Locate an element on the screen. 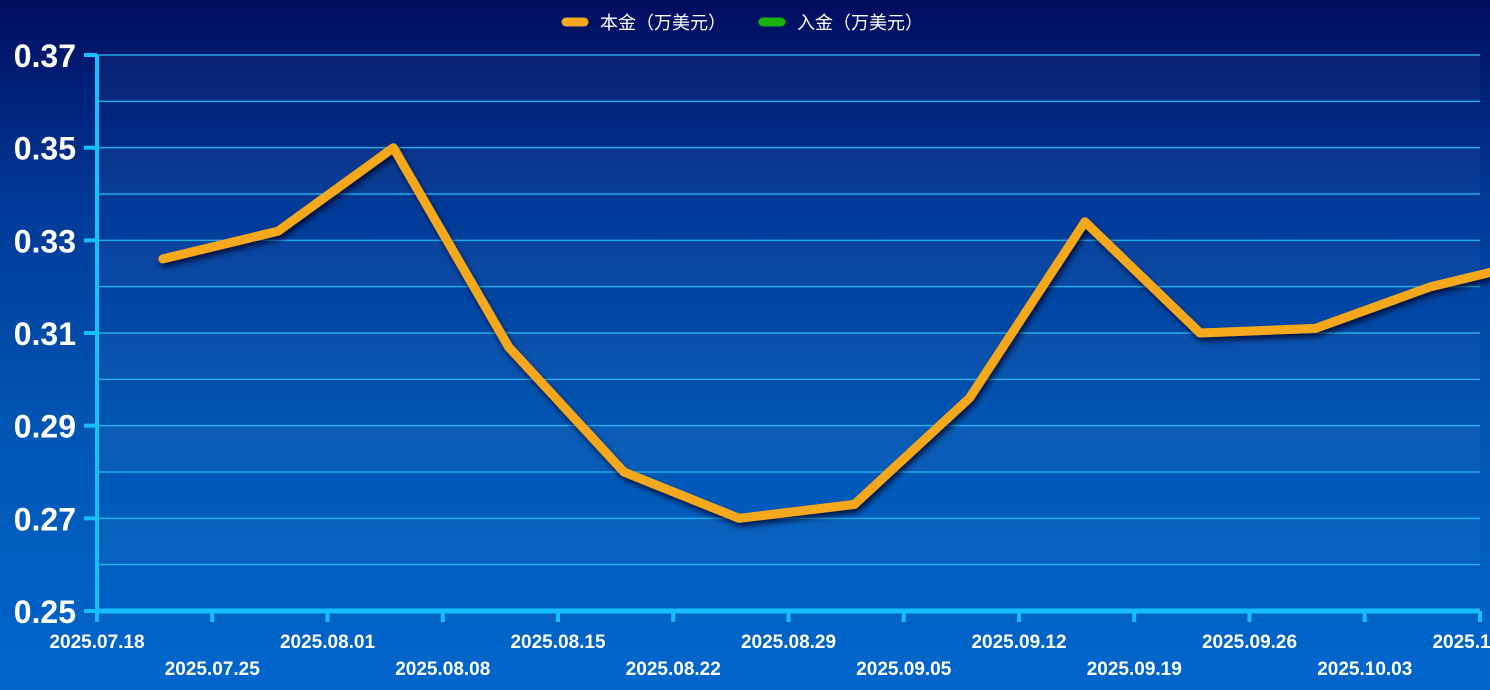 This screenshot has height=690, width=1490. x-tick-label: 2025.08.15 is located at coordinates (558, 642).